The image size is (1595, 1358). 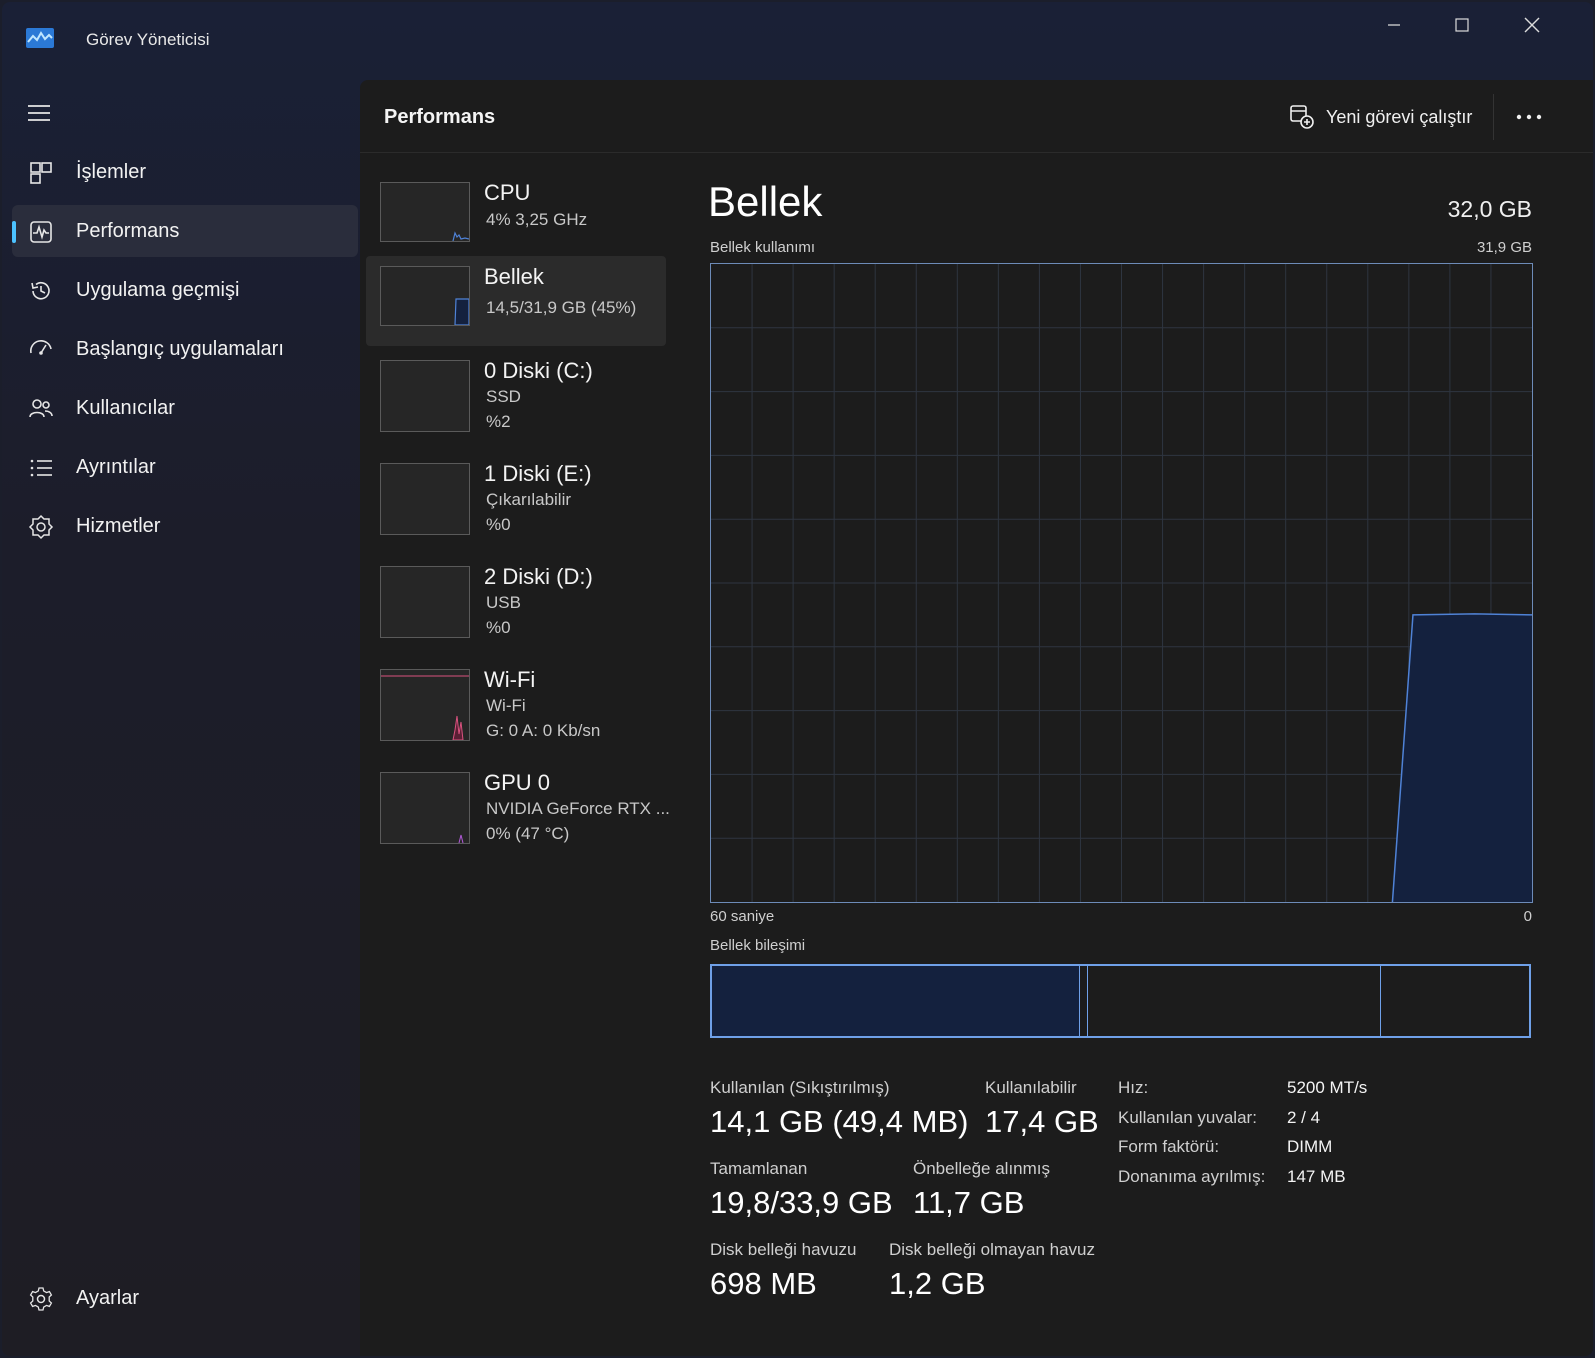 I want to click on close-button, so click(x=1532, y=25).